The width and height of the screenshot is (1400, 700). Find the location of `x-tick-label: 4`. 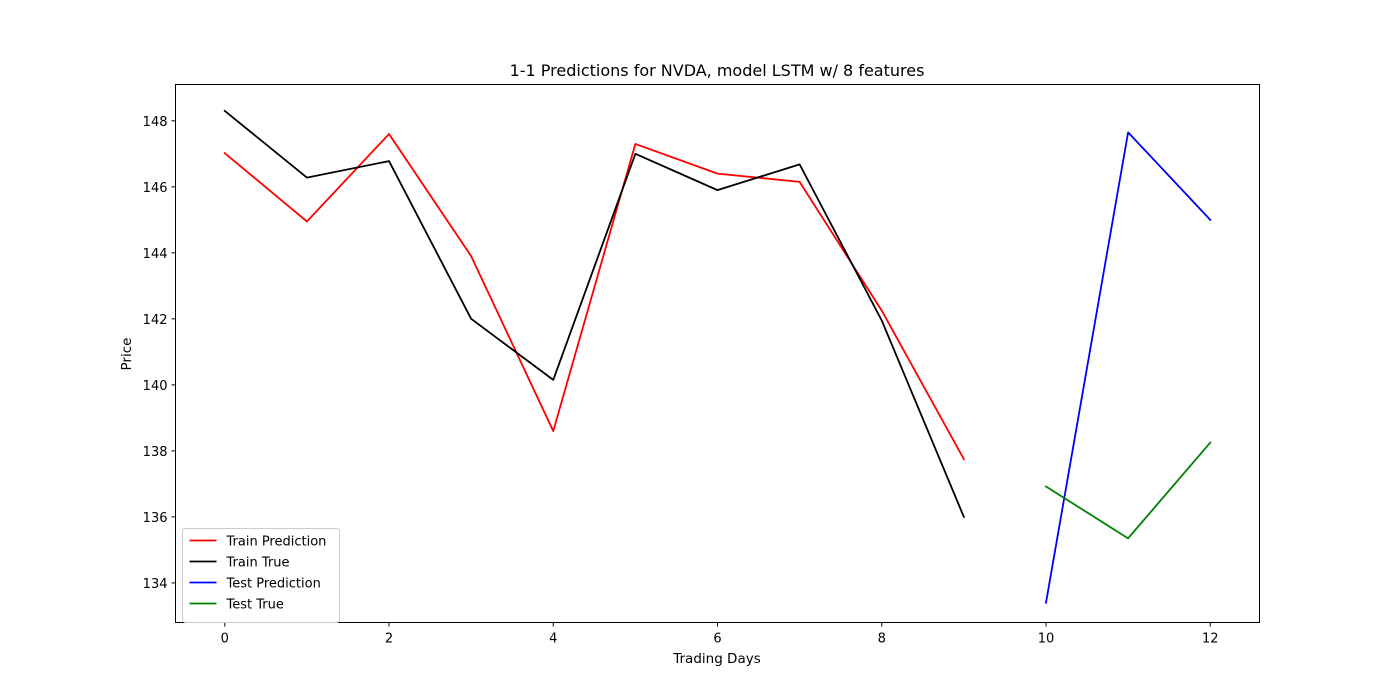

x-tick-label: 4 is located at coordinates (553, 639).